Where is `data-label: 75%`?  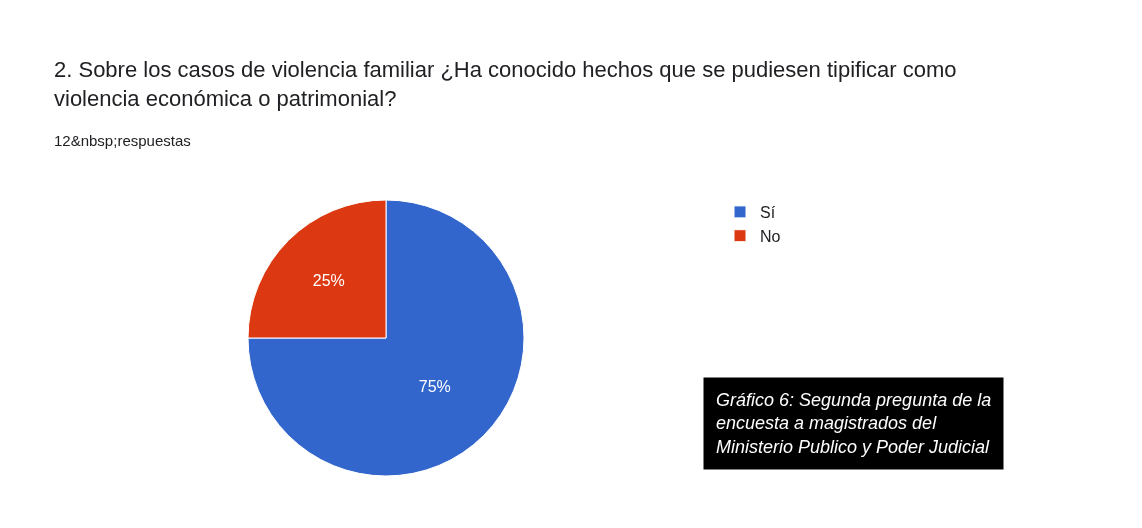
data-label: 75% is located at coordinates (434, 387).